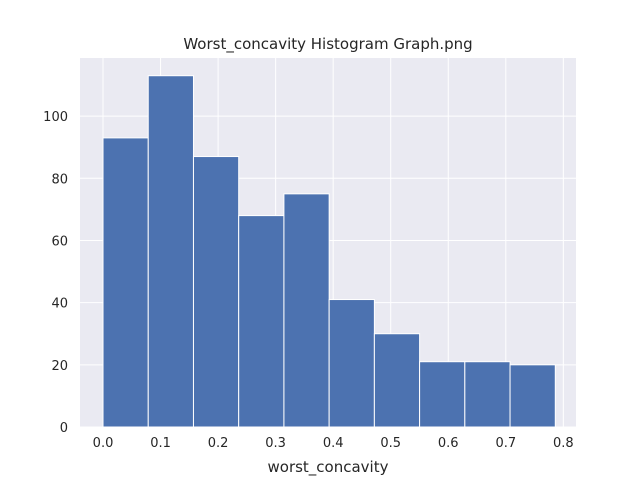  Describe the element at coordinates (59, 366) in the screenshot. I see `y-tick-label: 20` at that location.